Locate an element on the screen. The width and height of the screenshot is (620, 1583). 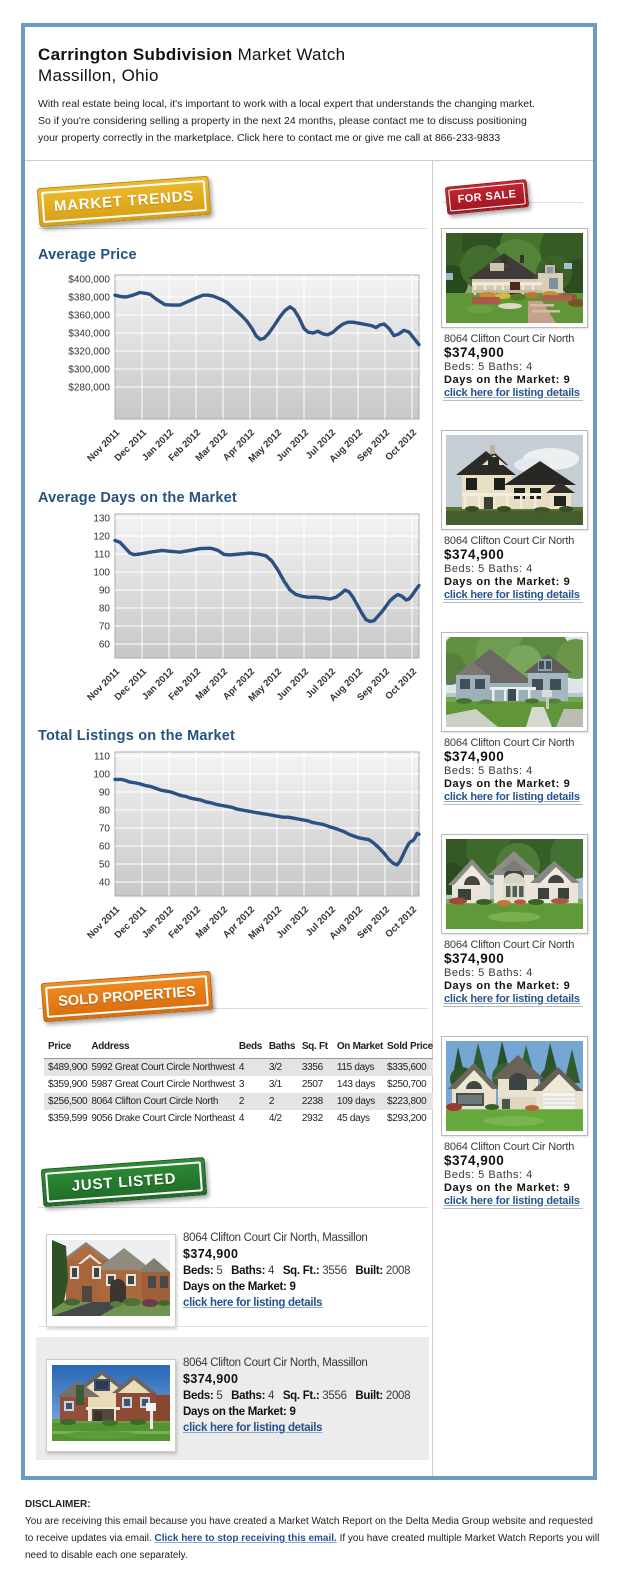
svg-text: 120 is located at coordinates (101, 537).